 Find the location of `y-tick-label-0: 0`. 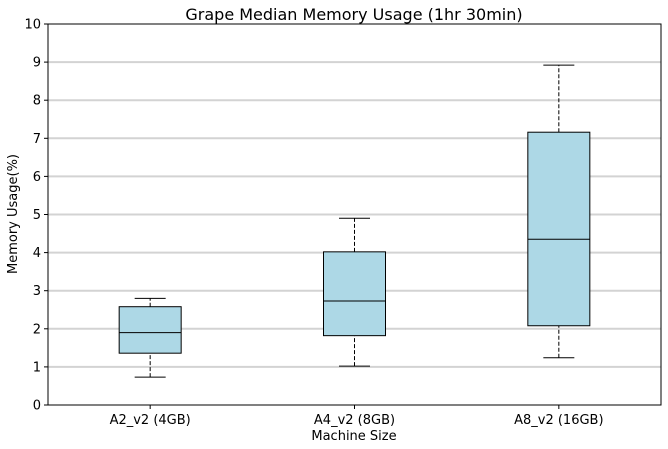

y-tick-label-0: 0 is located at coordinates (37, 406).